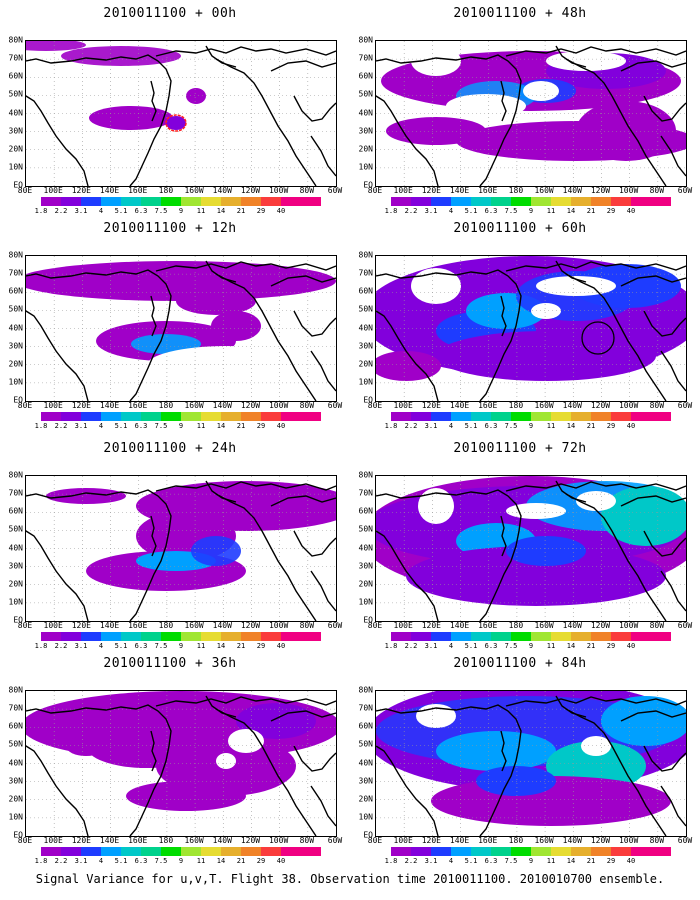 This screenshot has width=700, height=900. What do you see at coordinates (15, 762) in the screenshot?
I see `latitude-label: 40N` at bounding box center [15, 762].